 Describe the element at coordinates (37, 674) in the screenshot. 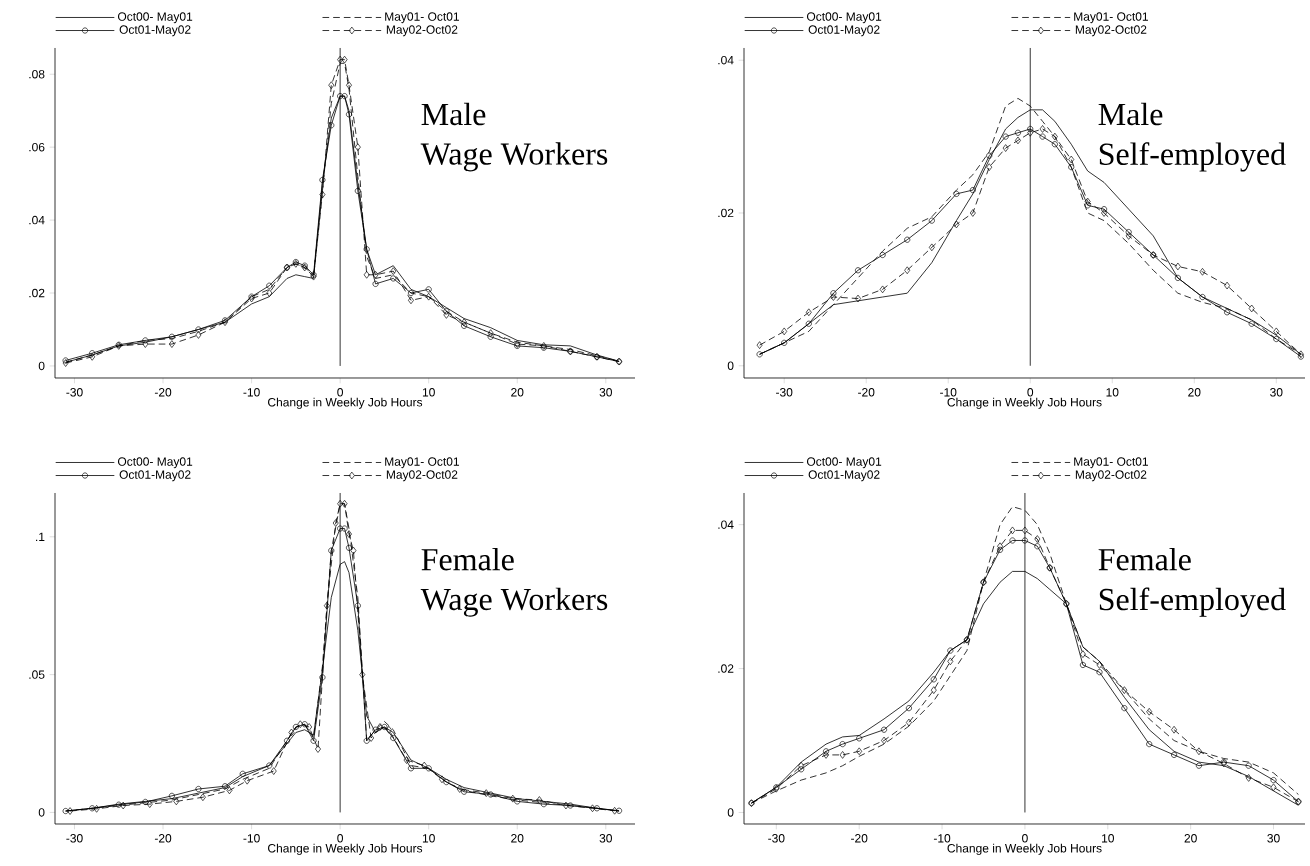

I see `y-tick-label: .05` at that location.